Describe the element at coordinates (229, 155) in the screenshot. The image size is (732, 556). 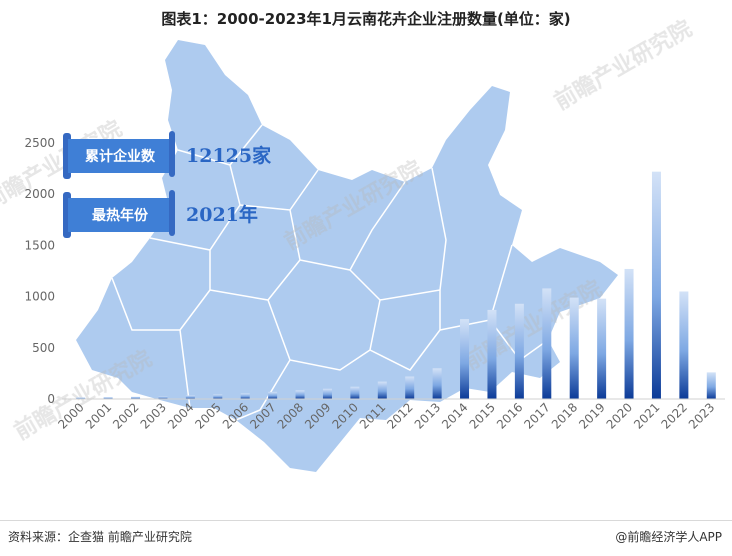
I see `card-value: 12125家` at that location.